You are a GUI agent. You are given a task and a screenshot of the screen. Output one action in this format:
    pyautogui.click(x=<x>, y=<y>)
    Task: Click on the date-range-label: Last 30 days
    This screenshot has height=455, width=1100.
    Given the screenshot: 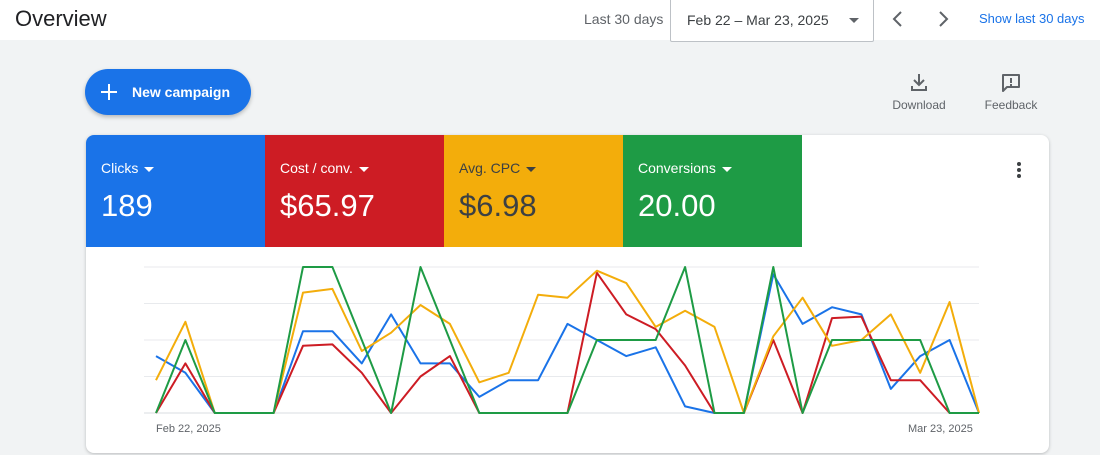 What is the action you would take?
    pyautogui.click(x=624, y=19)
    